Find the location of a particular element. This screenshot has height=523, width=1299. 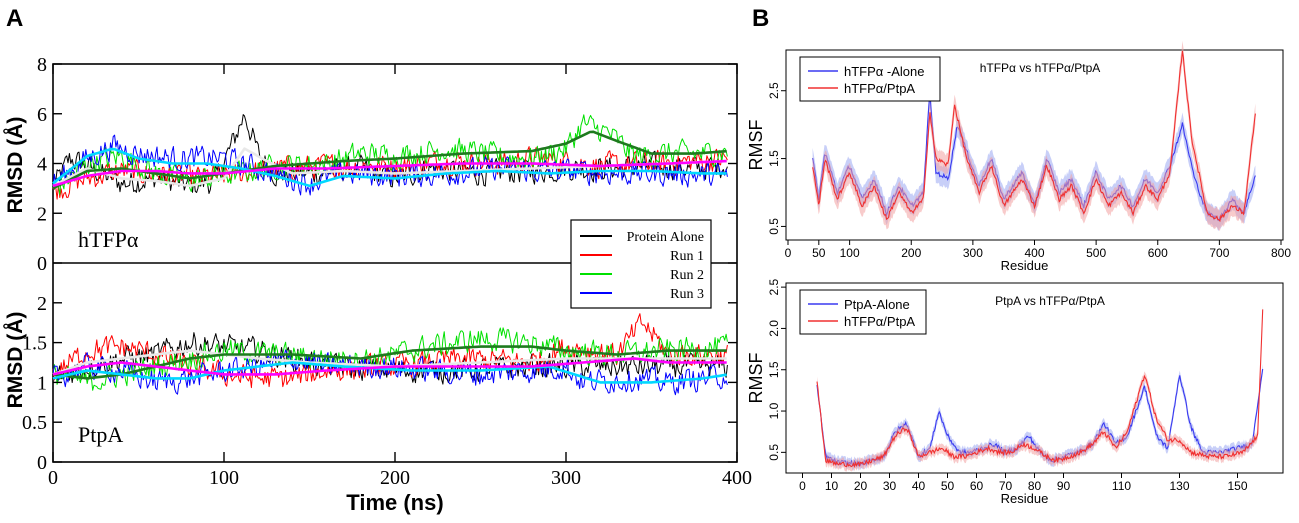

rmsd-smooth-htfpa-magenta is located at coordinates (389, 173).